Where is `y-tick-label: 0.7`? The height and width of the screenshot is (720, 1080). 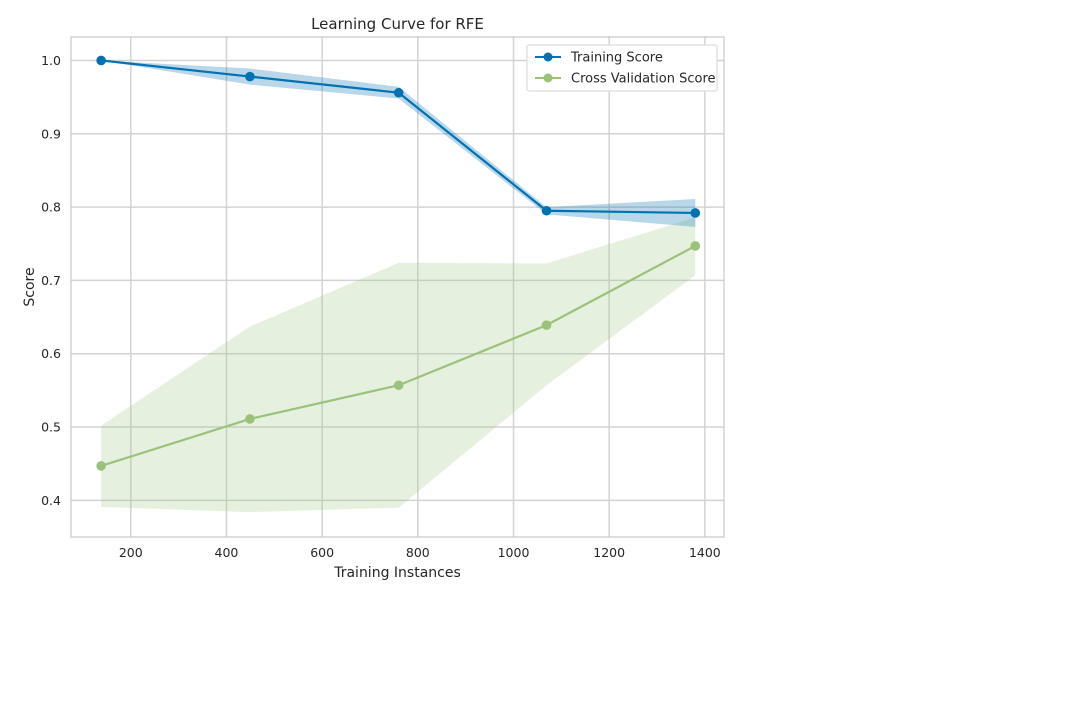
y-tick-label: 0.7 is located at coordinates (51, 280).